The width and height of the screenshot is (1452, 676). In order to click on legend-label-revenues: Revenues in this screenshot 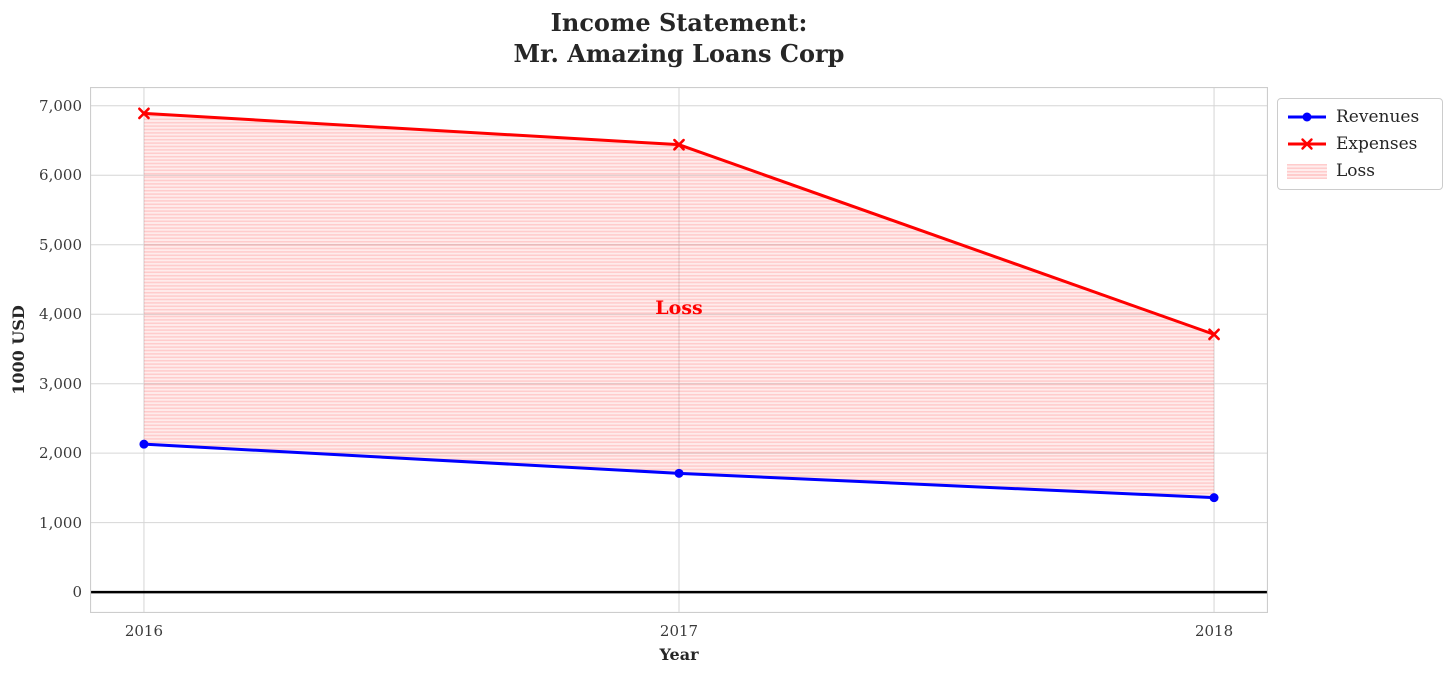, I will do `click(1378, 117)`.